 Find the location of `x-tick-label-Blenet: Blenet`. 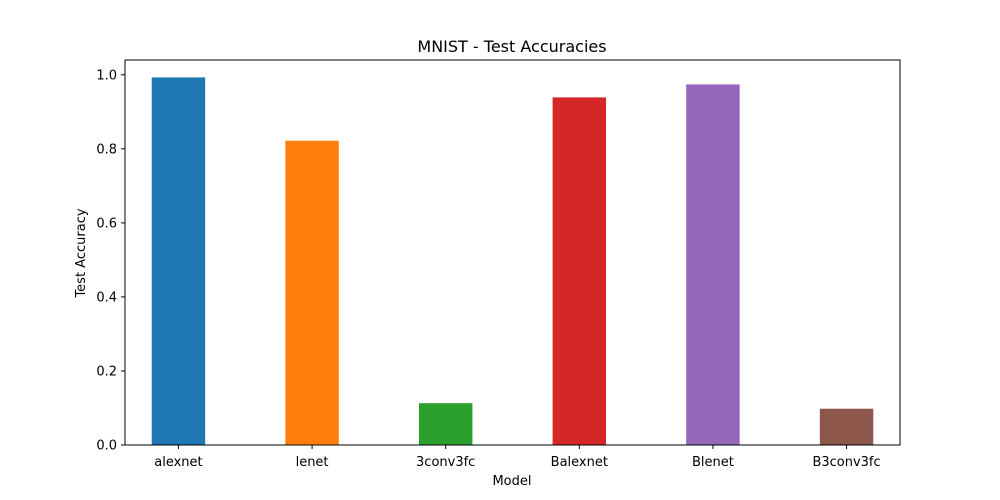

x-tick-label-Blenet: Blenet is located at coordinates (713, 462).